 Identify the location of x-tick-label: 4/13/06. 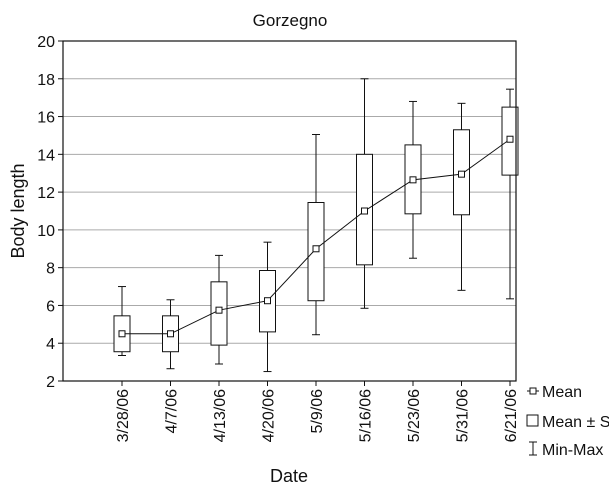
(220, 415).